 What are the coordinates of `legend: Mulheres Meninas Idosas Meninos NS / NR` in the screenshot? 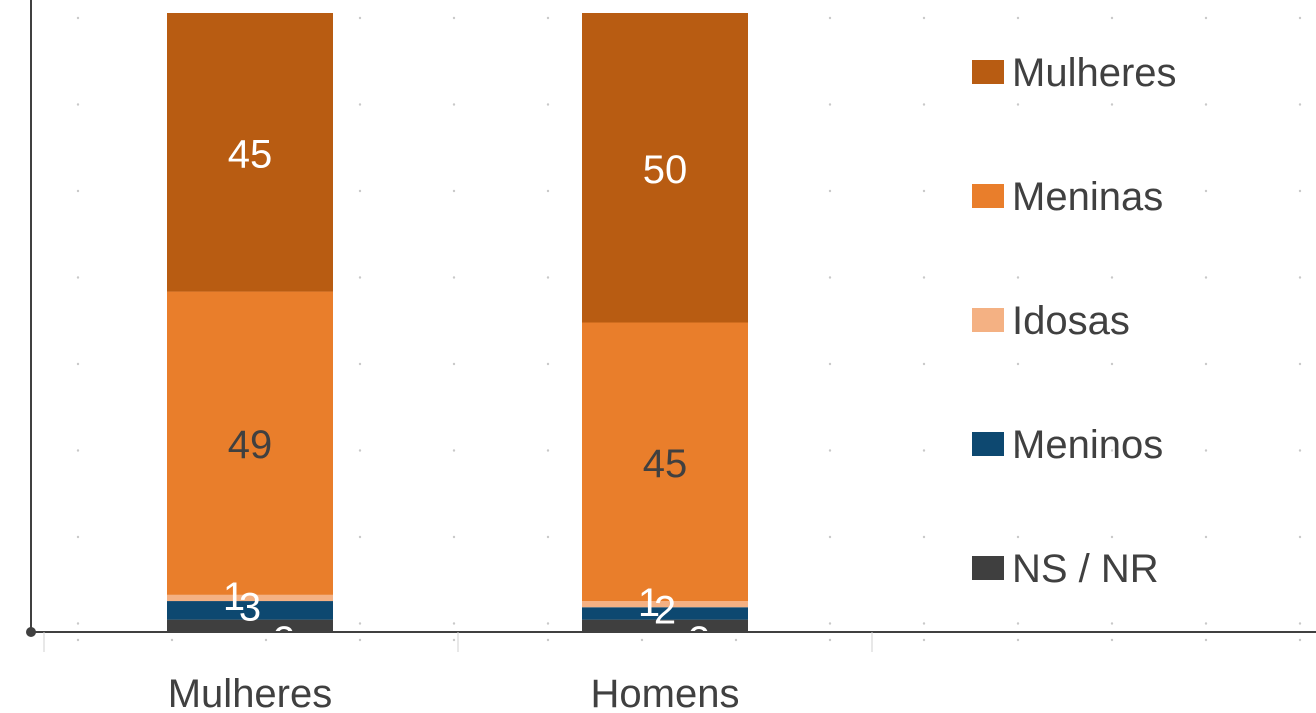 It's located at (1074, 321).